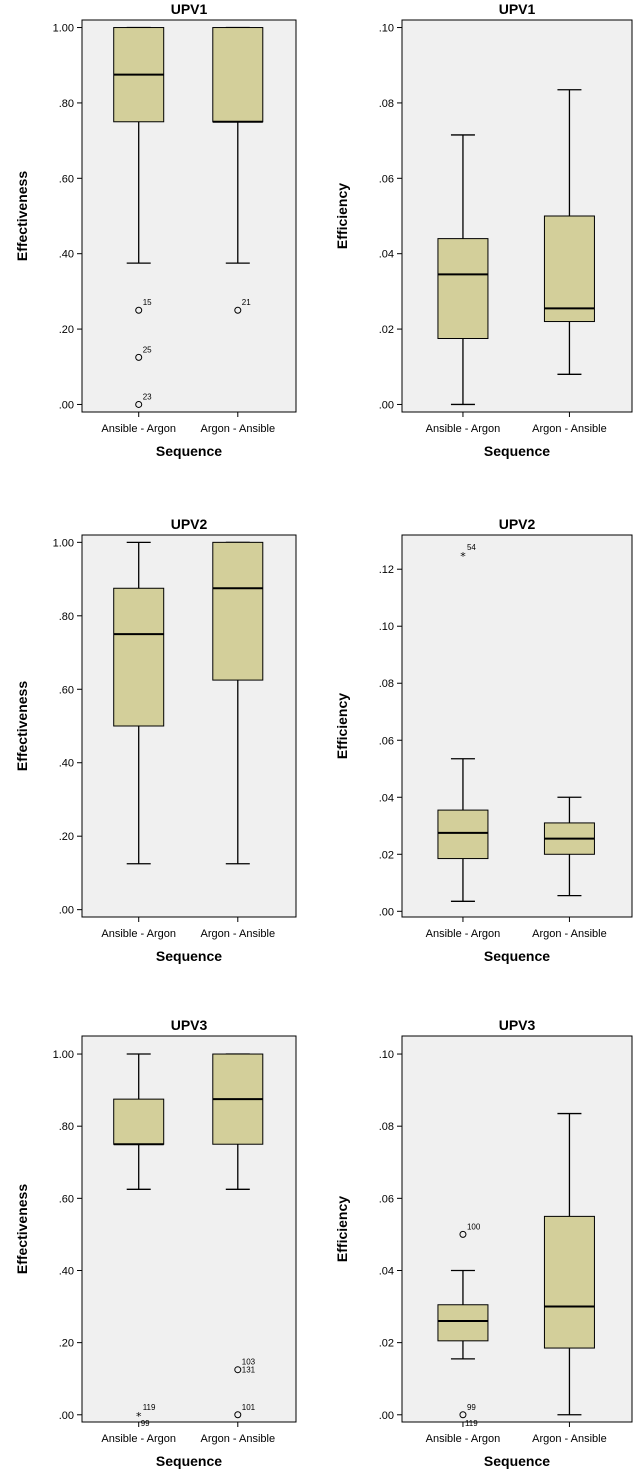 Image resolution: width=637 pixels, height=1476 pixels. What do you see at coordinates (238, 170) in the screenshot?
I see `box-2: 21` at bounding box center [238, 170].